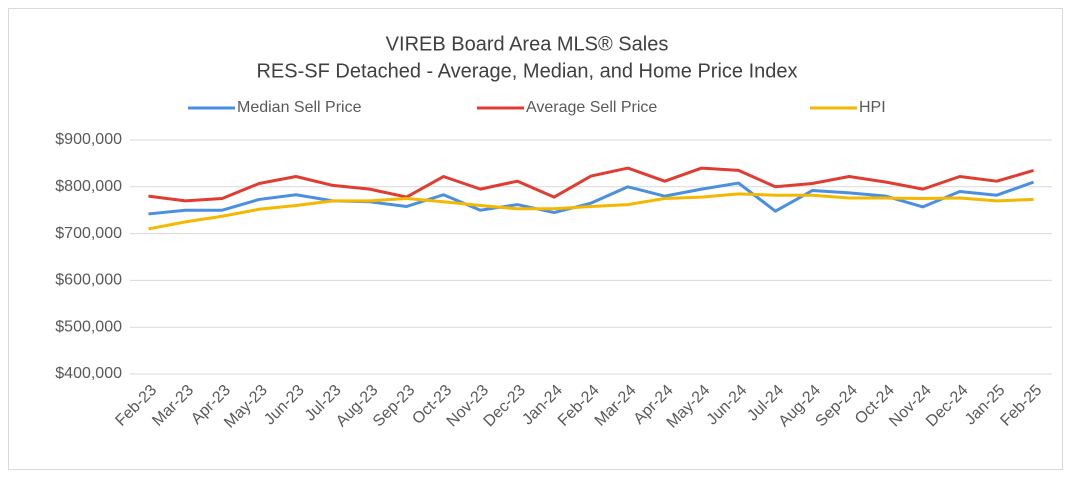  What do you see at coordinates (88, 280) in the screenshot?
I see `y-tick-label: $600,000` at bounding box center [88, 280].